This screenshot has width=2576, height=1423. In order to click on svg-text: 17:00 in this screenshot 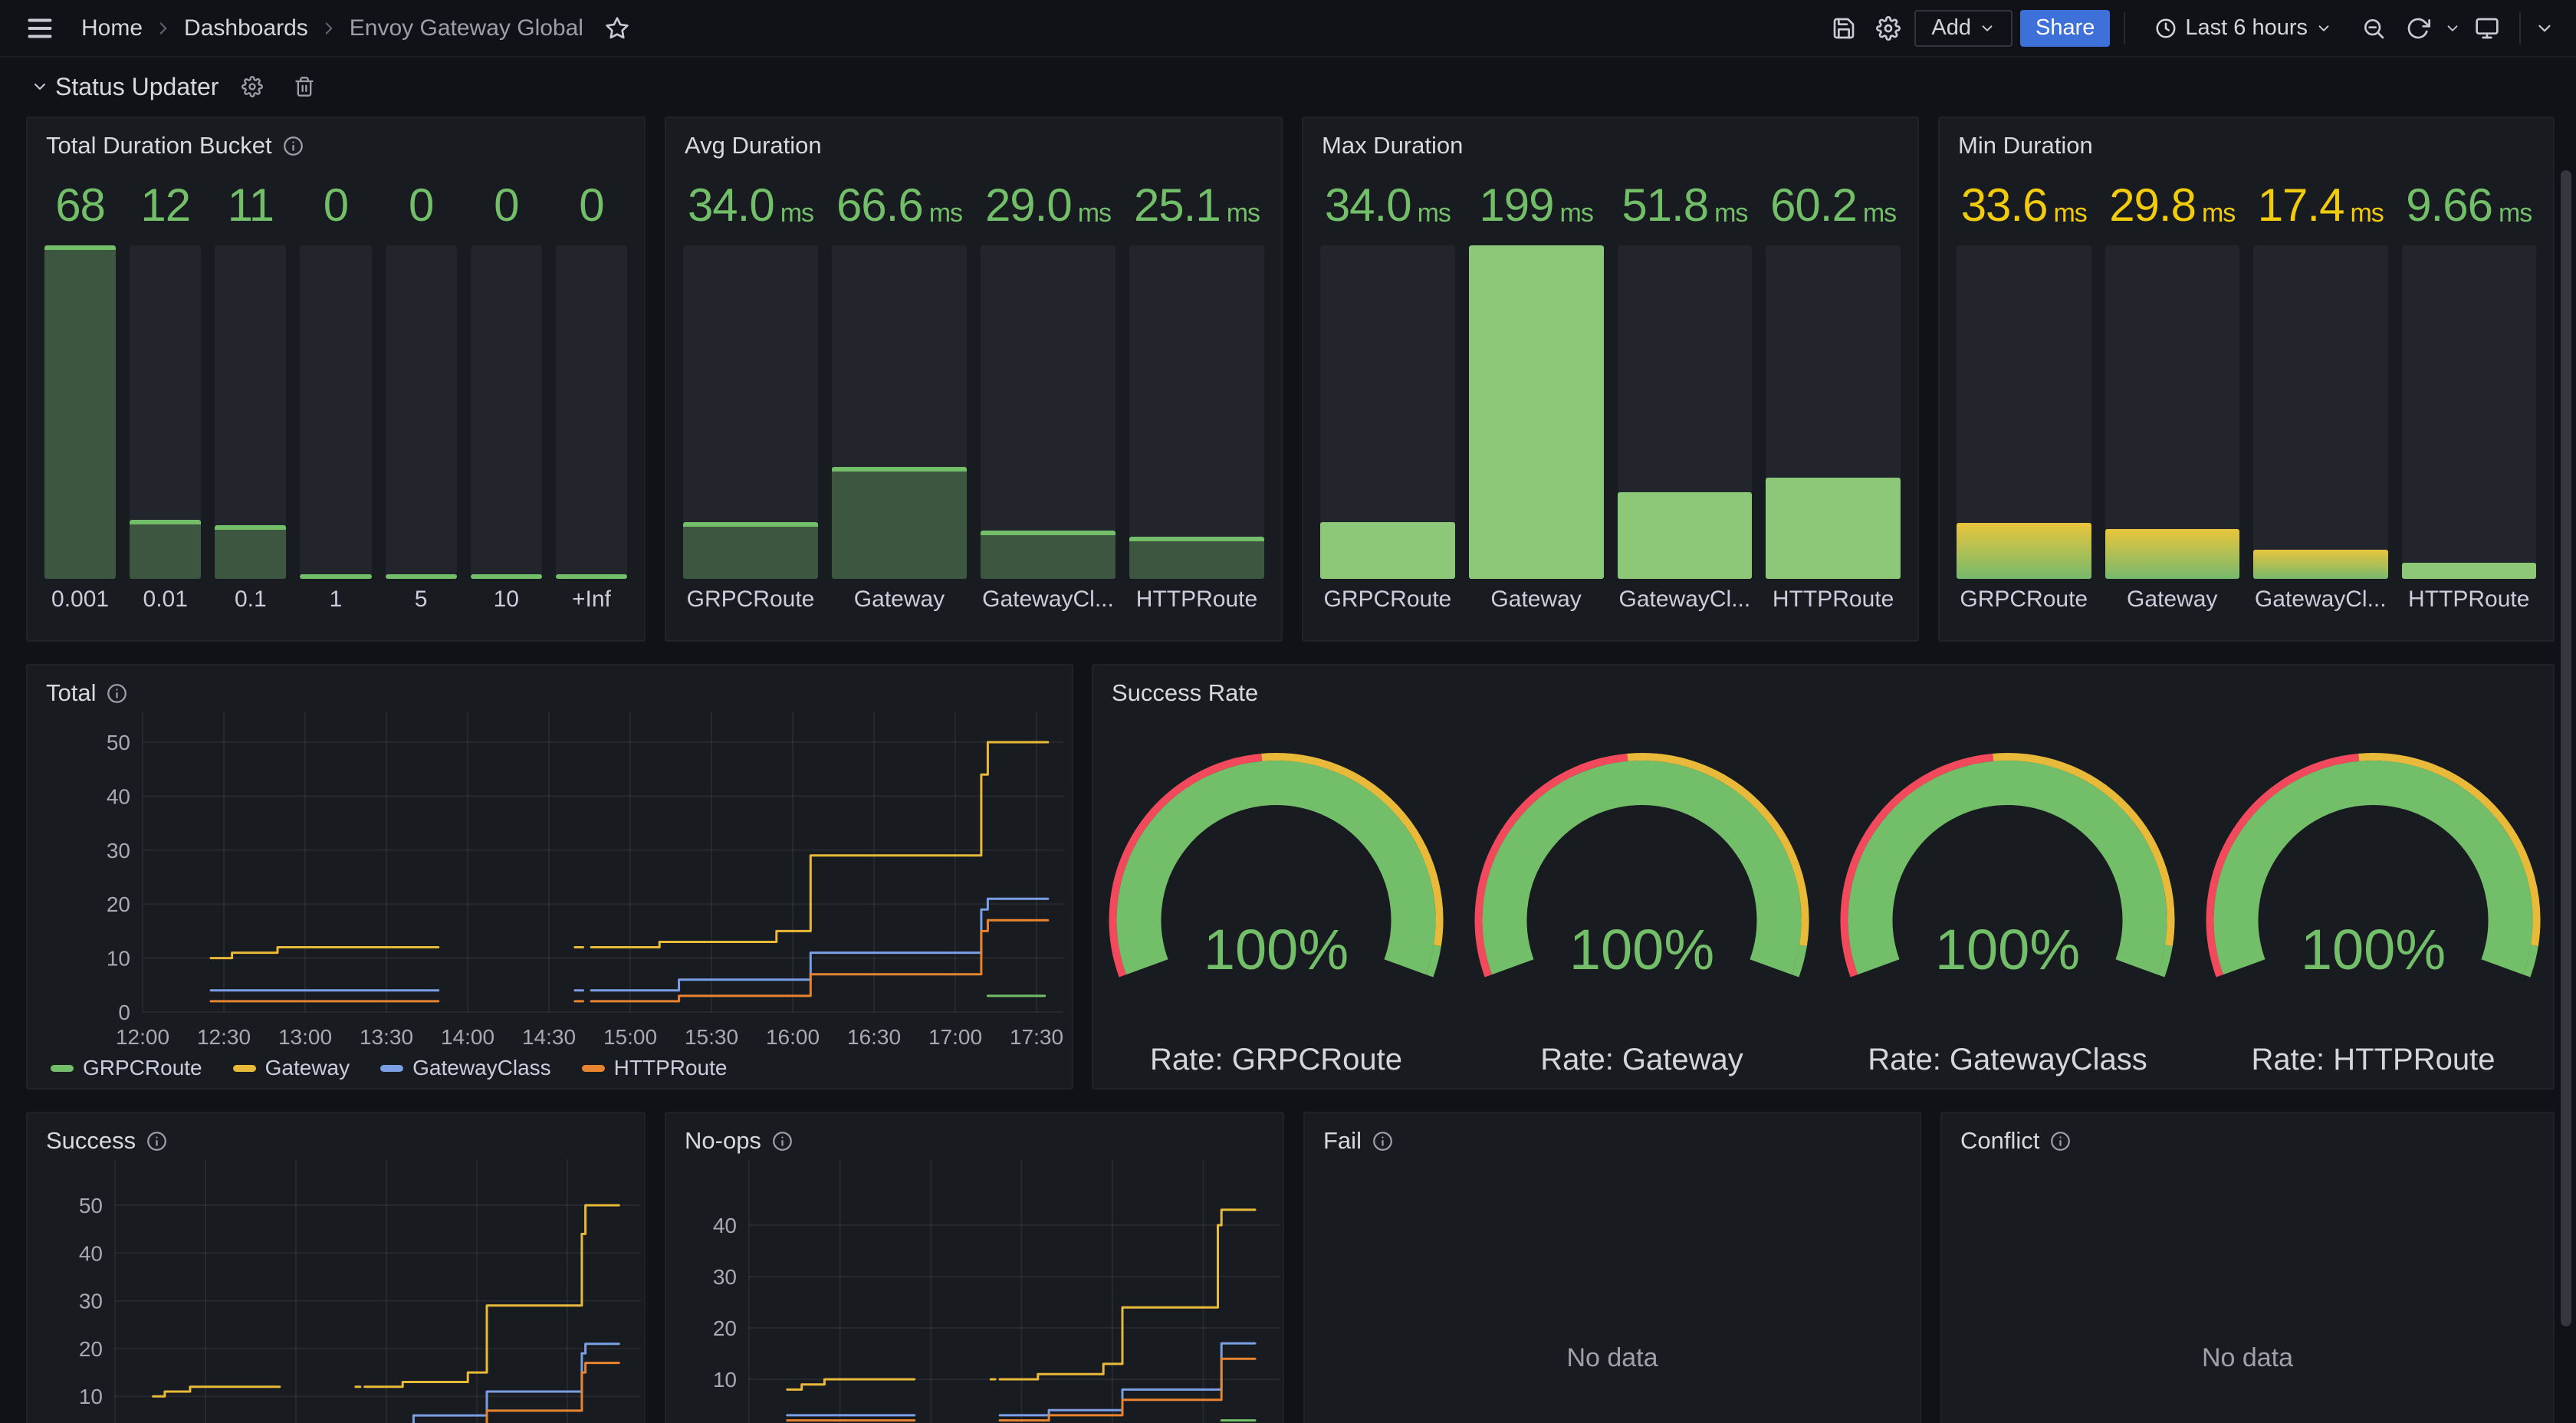, I will do `click(955, 1037)`.